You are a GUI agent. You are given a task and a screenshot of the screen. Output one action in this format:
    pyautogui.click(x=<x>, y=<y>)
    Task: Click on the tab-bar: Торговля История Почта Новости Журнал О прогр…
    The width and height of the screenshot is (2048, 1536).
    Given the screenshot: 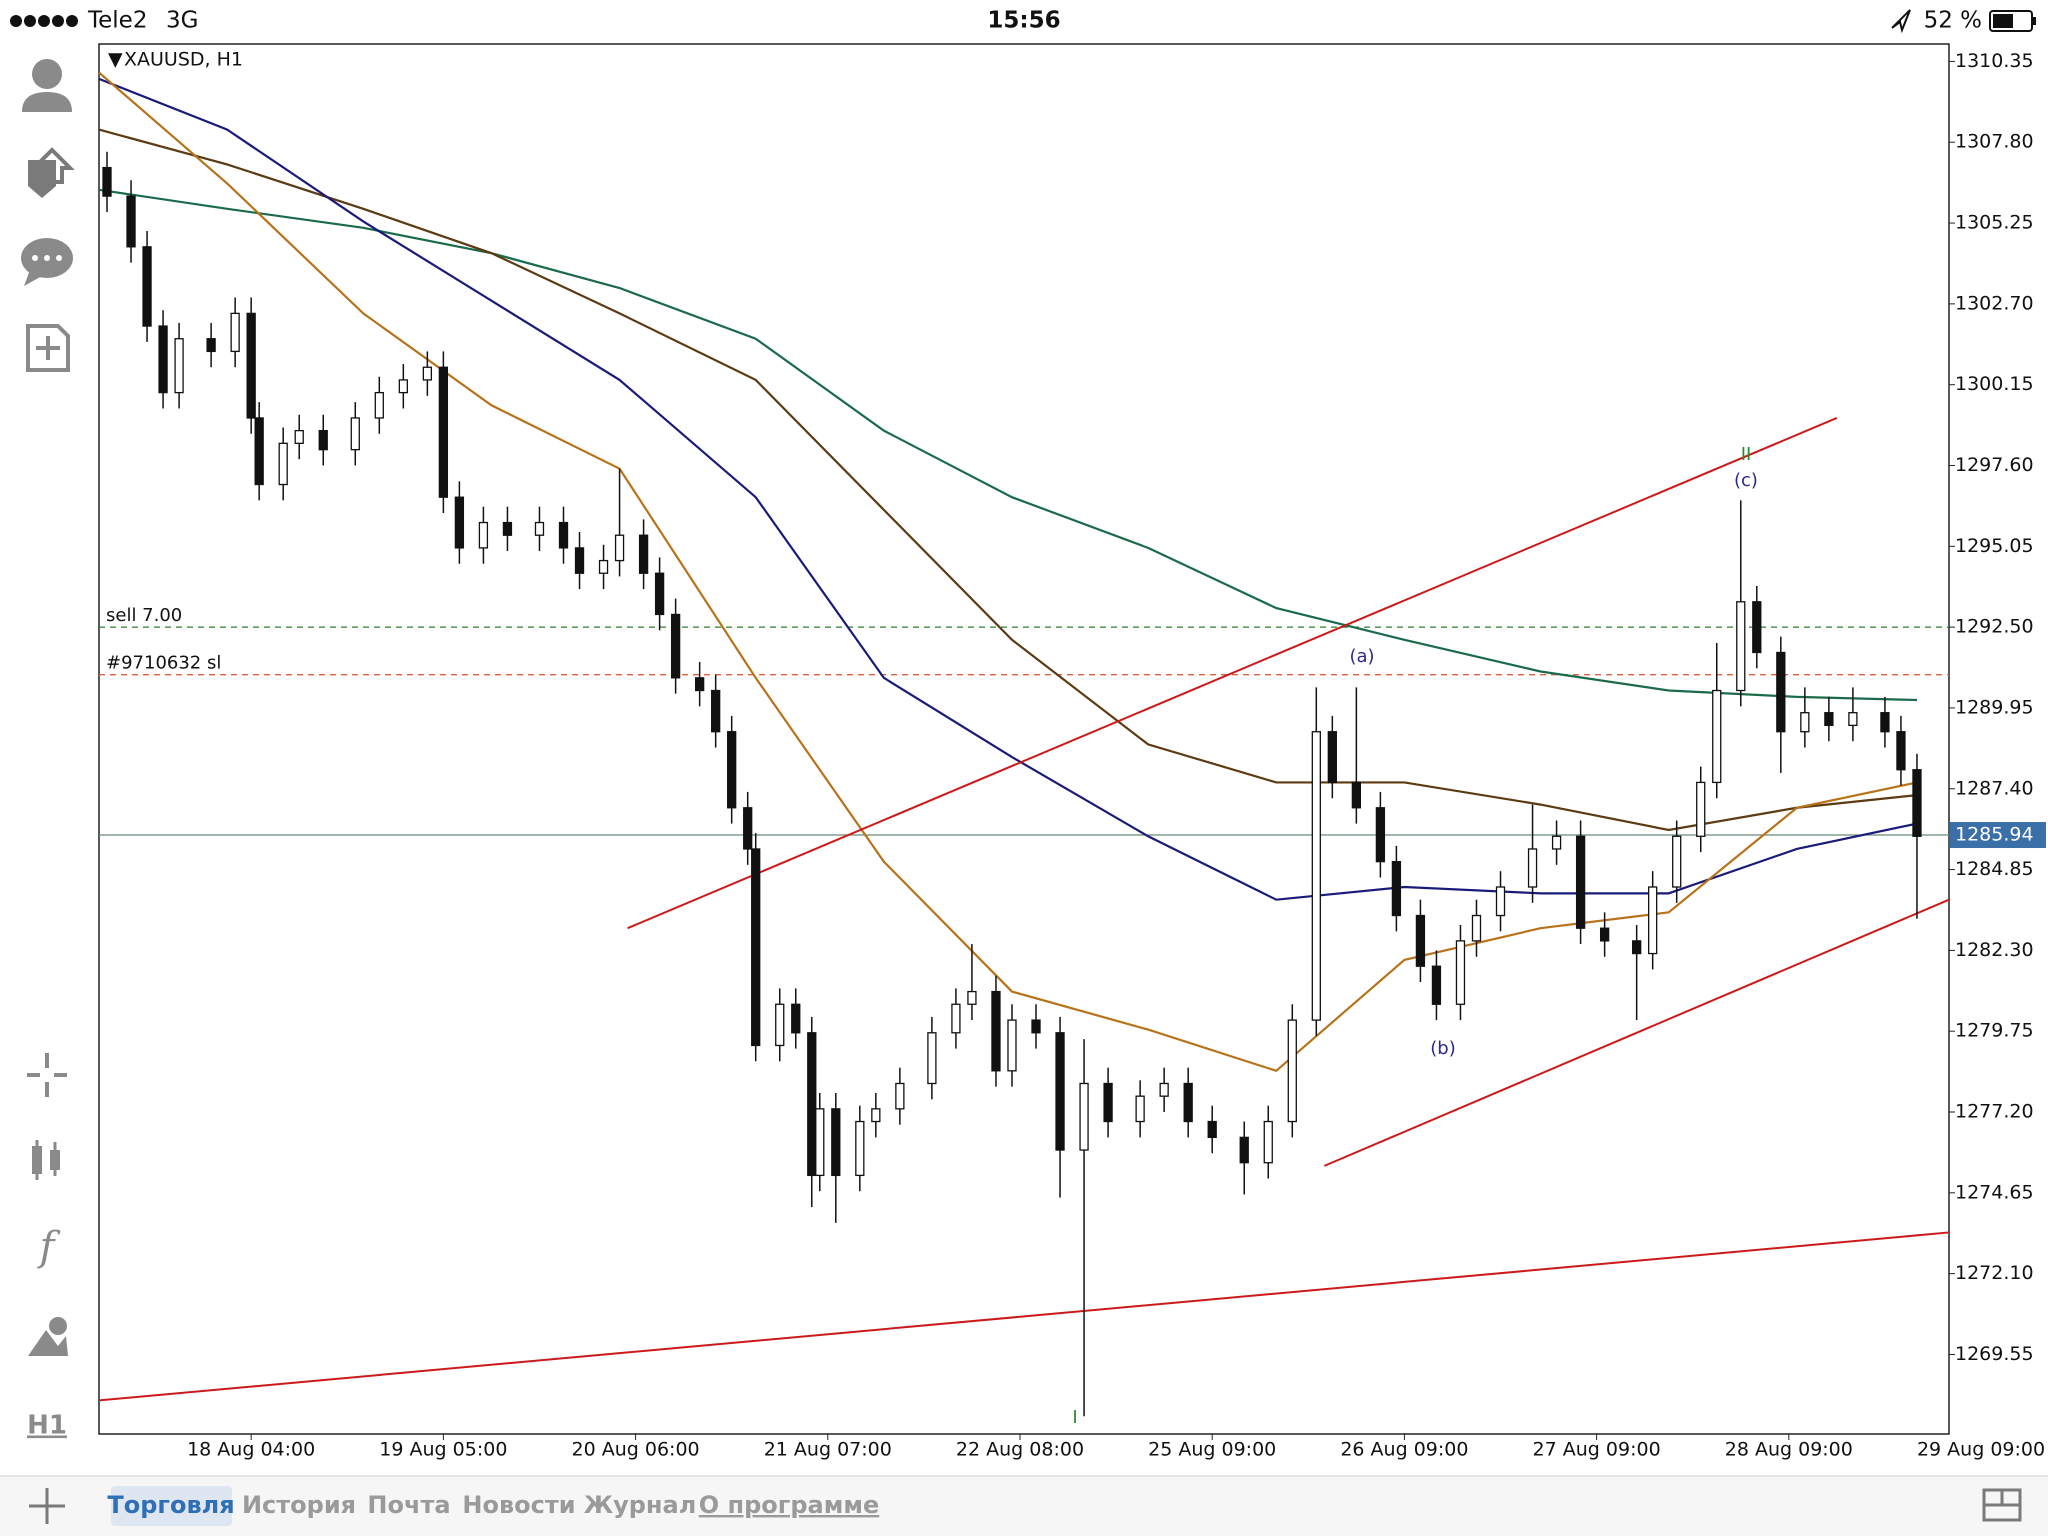 What is the action you would take?
    pyautogui.click(x=1024, y=1505)
    